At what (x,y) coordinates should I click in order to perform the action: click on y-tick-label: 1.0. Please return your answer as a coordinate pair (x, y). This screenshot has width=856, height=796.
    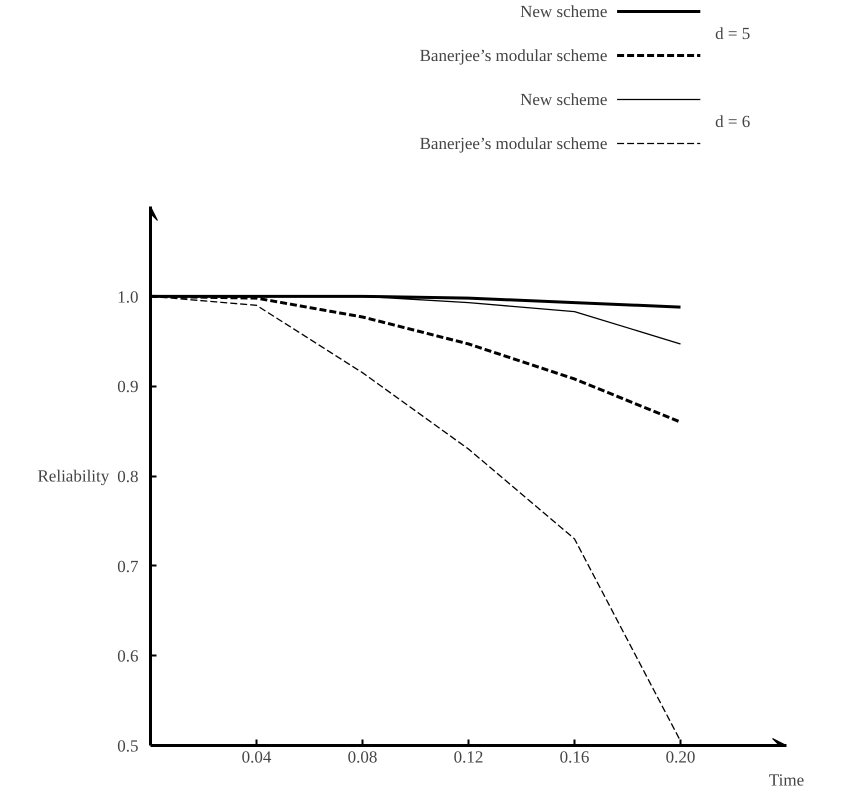
    Looking at the image, I should click on (127, 296).